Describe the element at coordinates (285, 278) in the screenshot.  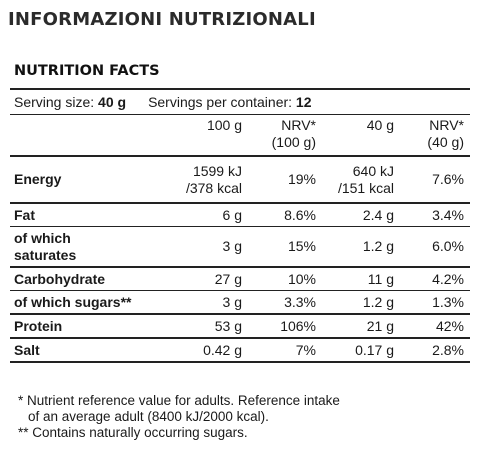
I see `nrv-per-100g: 10%` at that location.